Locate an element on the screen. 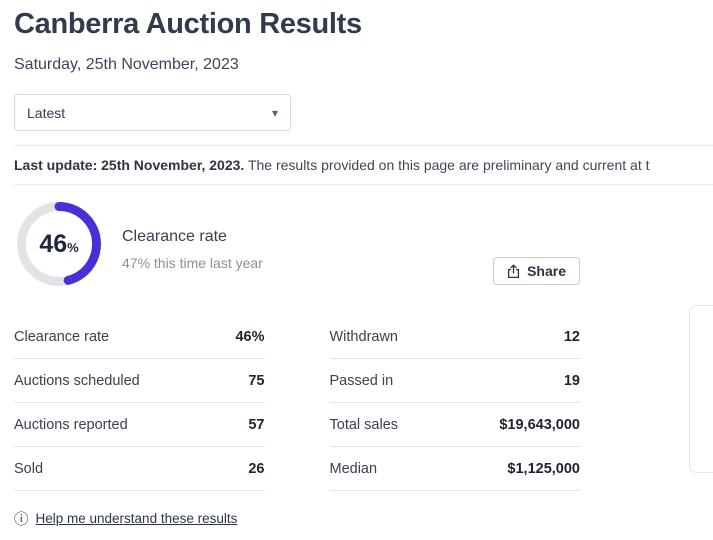  stat-value: 12 is located at coordinates (571, 337).